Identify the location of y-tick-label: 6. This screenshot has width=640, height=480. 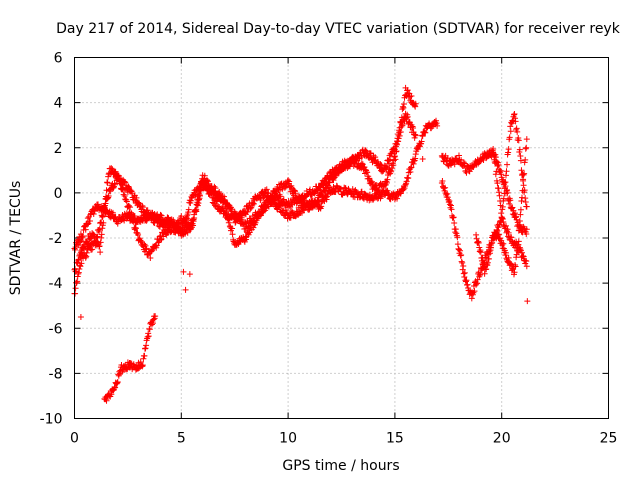
(58, 59).